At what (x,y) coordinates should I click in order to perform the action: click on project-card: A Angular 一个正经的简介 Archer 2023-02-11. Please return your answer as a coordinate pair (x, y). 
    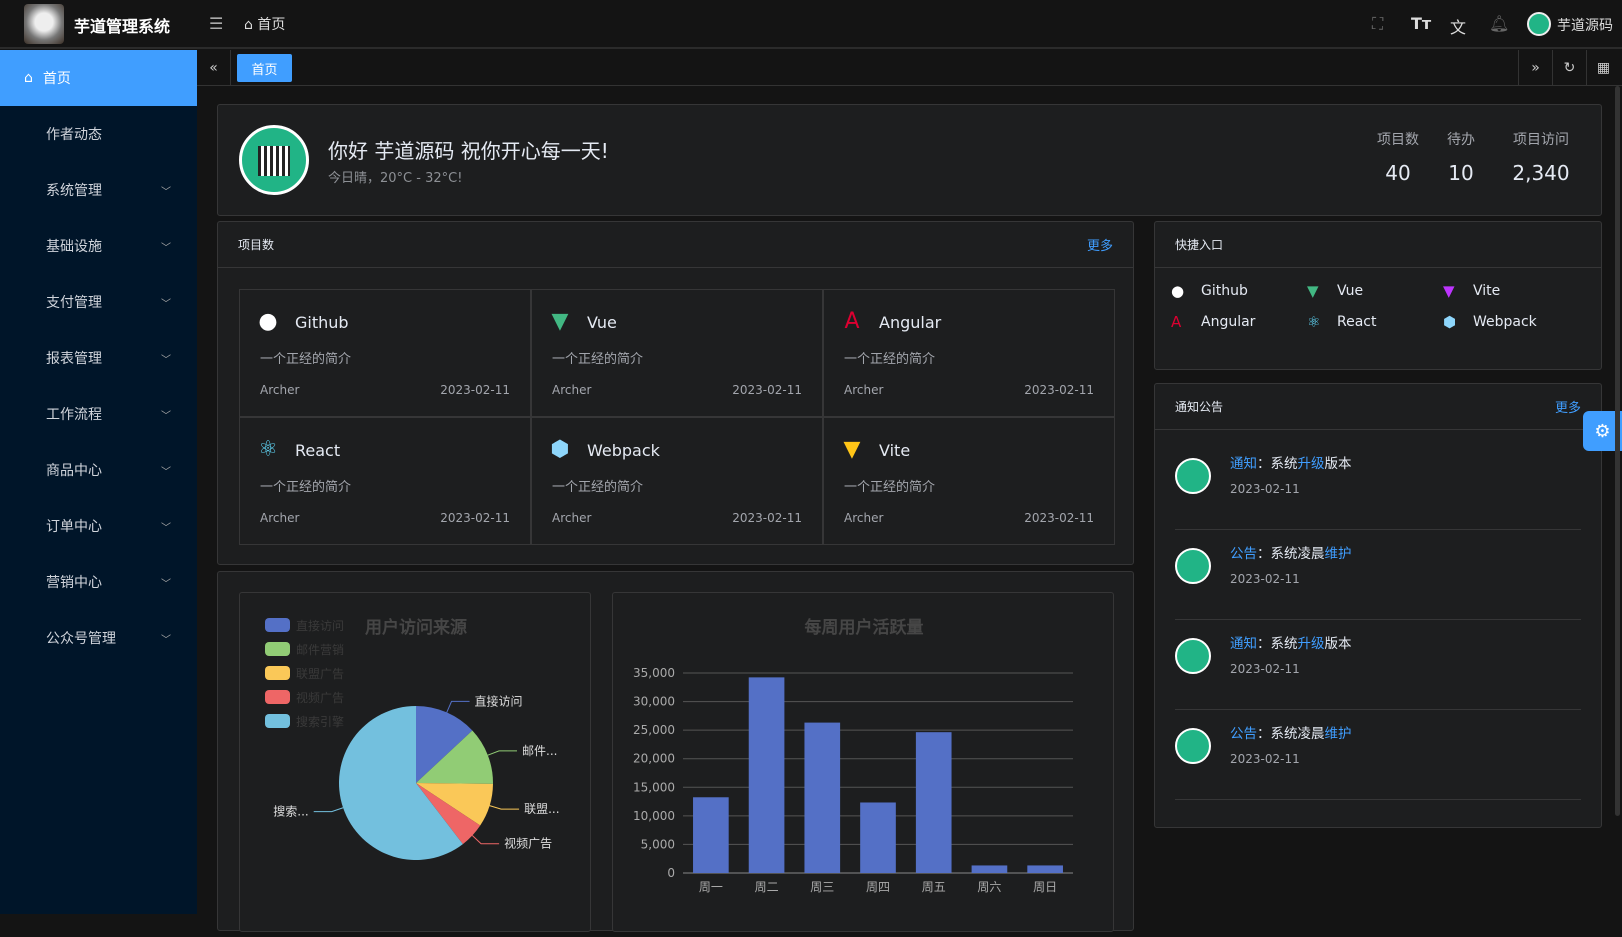
    Looking at the image, I should click on (969, 353).